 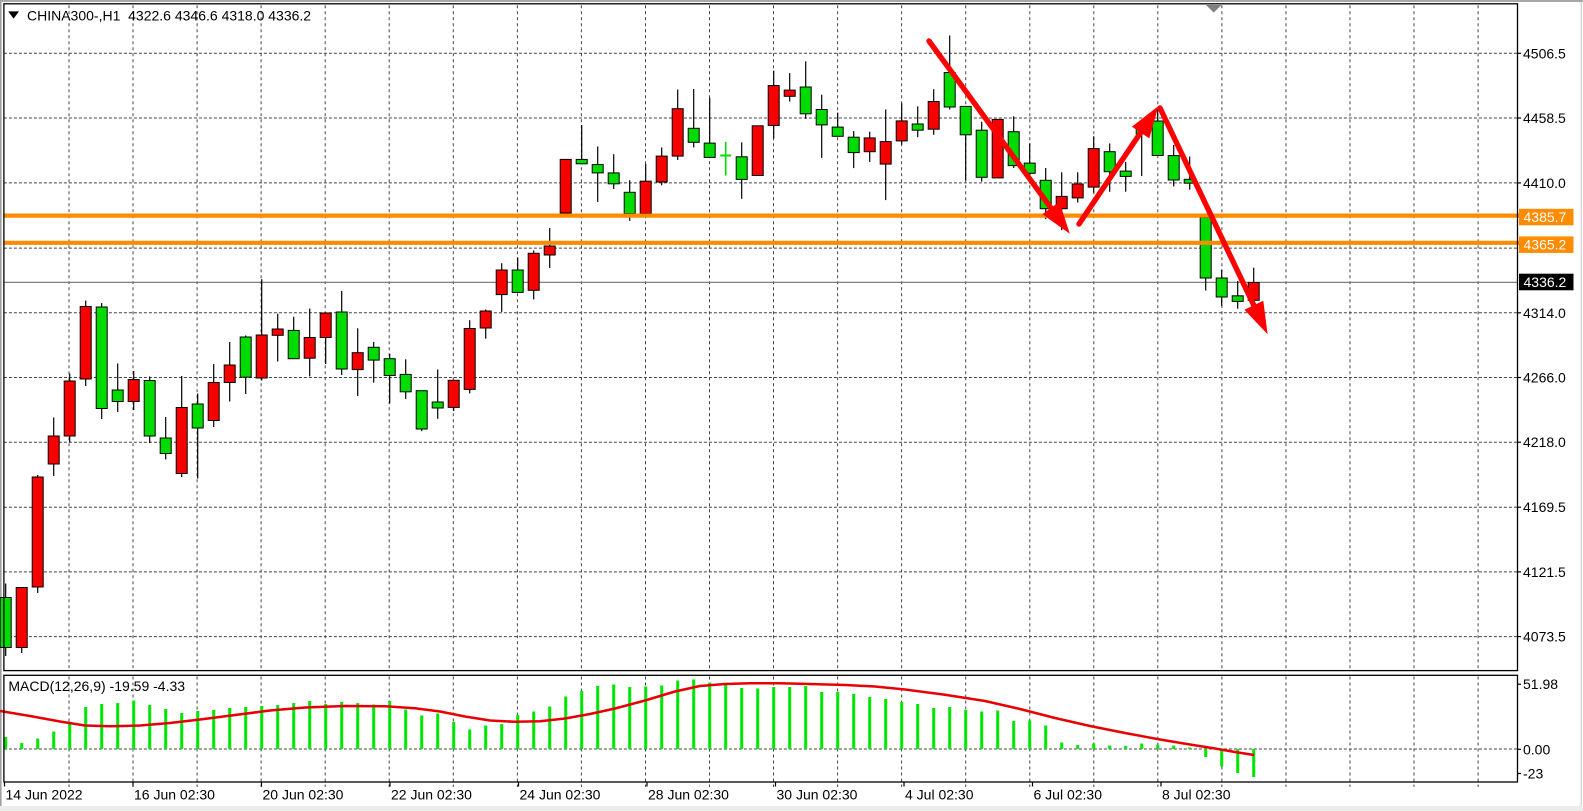 I want to click on svg-text: -23, so click(x=1533, y=774).